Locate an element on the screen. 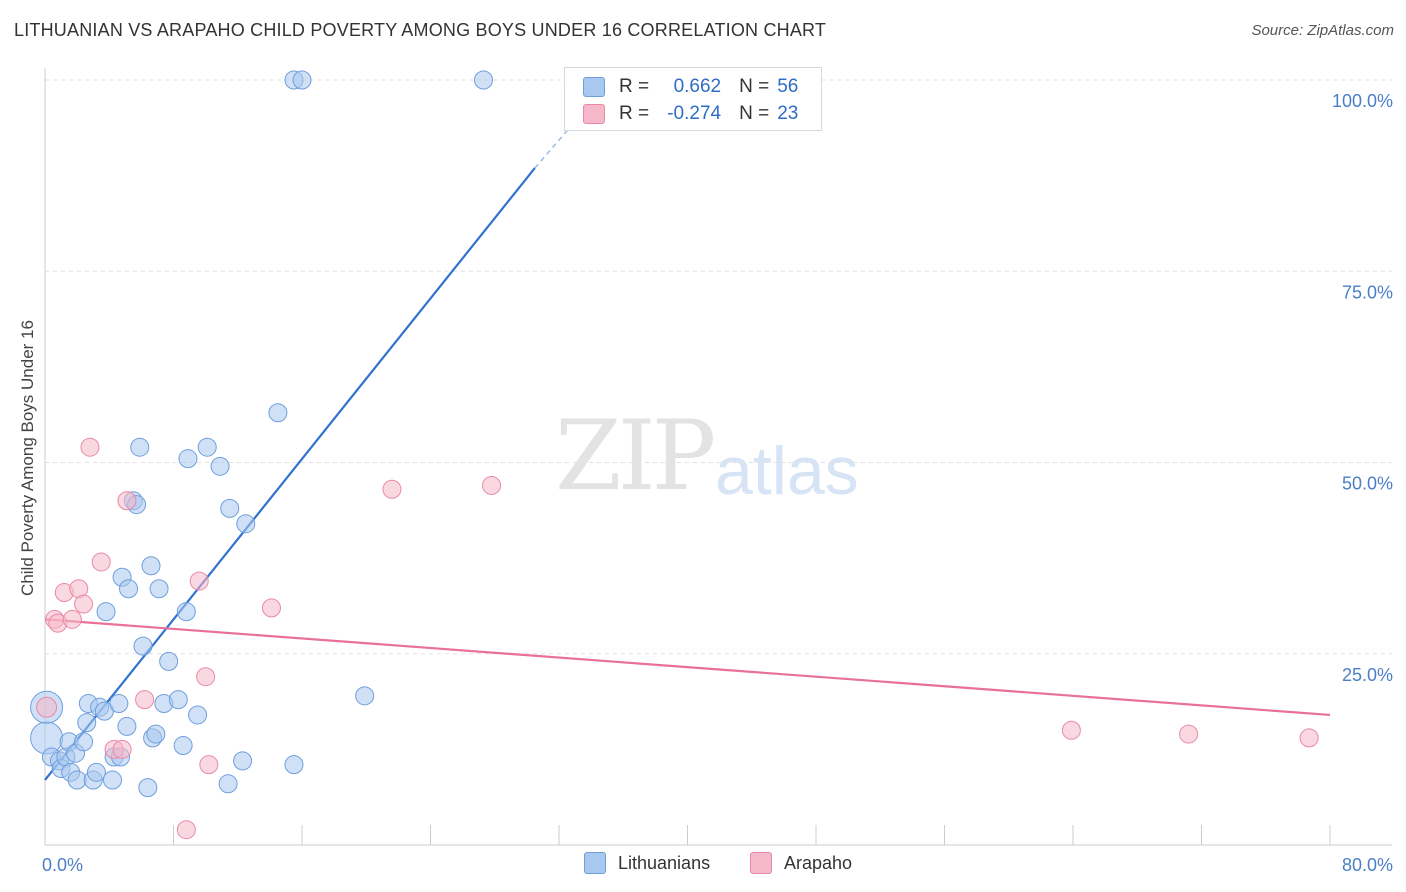 The image size is (1406, 892). legend-label-lithuanians: Lithuanians is located at coordinates (664, 862).